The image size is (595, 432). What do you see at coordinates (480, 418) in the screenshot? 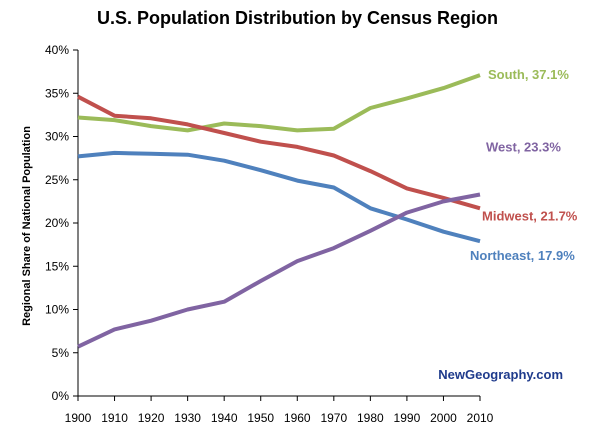
I see `x-tick-label: 2010` at bounding box center [480, 418].